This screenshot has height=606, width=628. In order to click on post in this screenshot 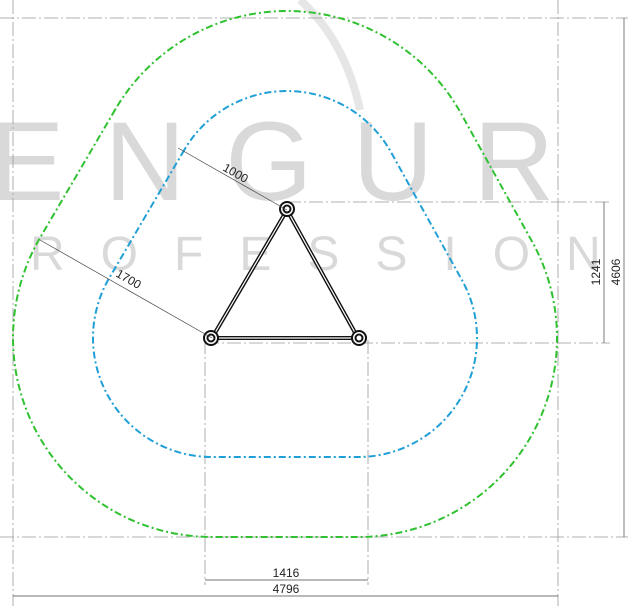, I will do `click(285, 273)`.